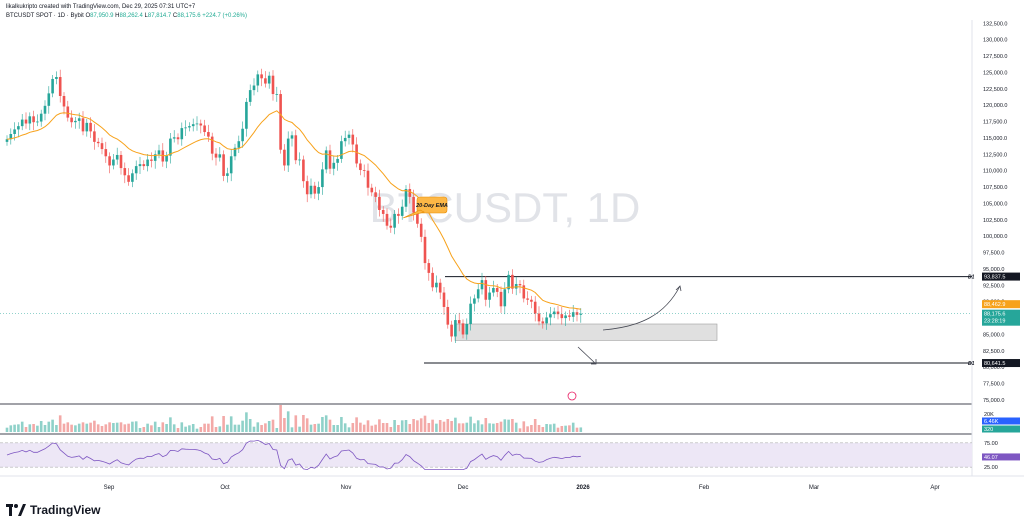  I want to click on ema-callout-label: 20-Day EMA, so click(431, 206).